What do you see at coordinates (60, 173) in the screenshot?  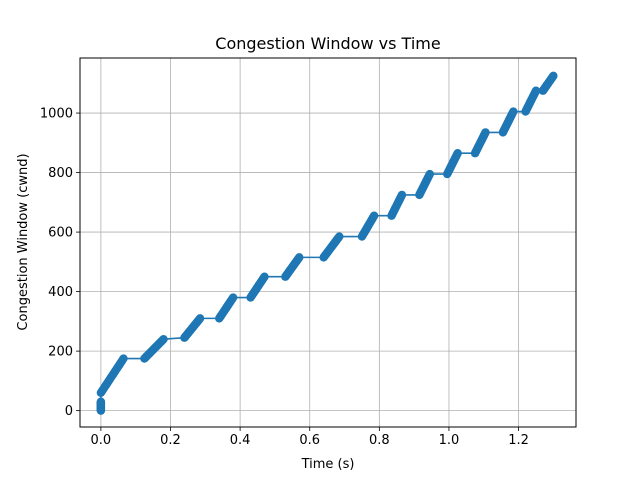 I see `y-tick-label: 800` at bounding box center [60, 173].